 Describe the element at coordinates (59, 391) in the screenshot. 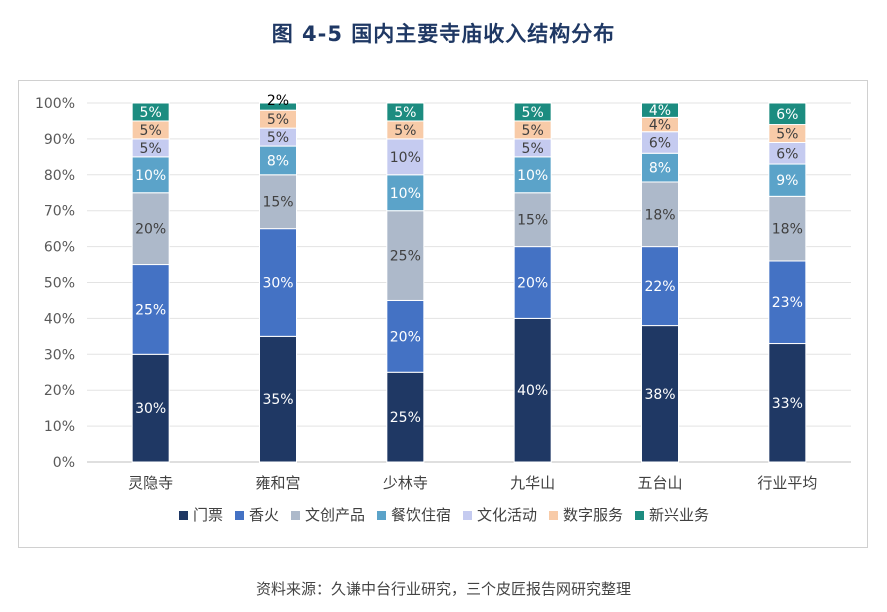

I see `y-tick-label: 20%` at that location.